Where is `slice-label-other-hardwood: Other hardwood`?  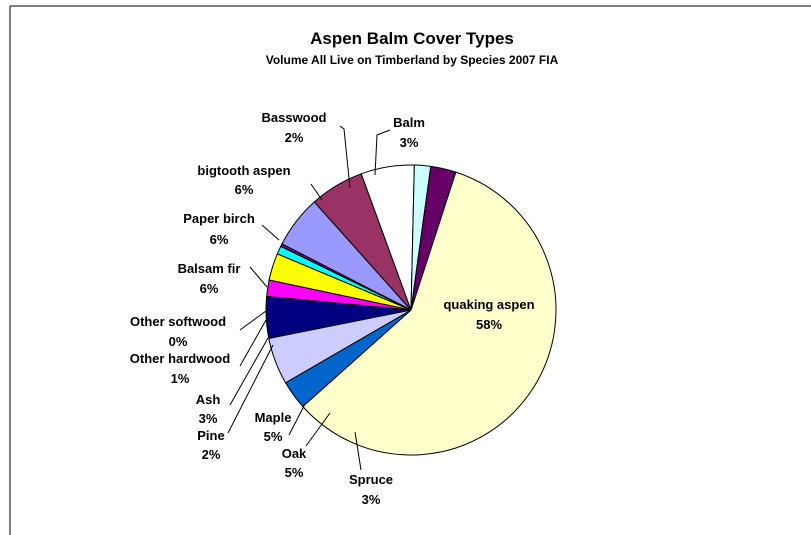 slice-label-other-hardwood: Other hardwood is located at coordinates (180, 358).